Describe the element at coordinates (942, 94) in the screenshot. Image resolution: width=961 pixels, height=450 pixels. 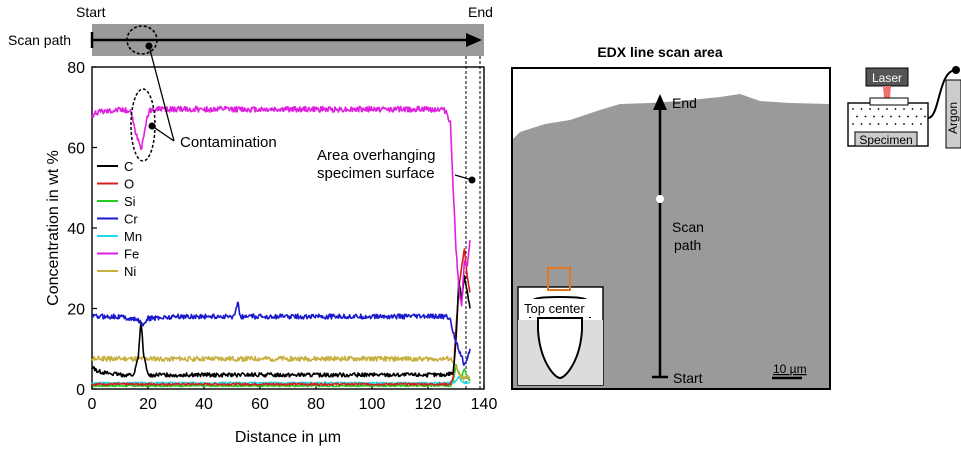
I see `argon-hose` at that location.